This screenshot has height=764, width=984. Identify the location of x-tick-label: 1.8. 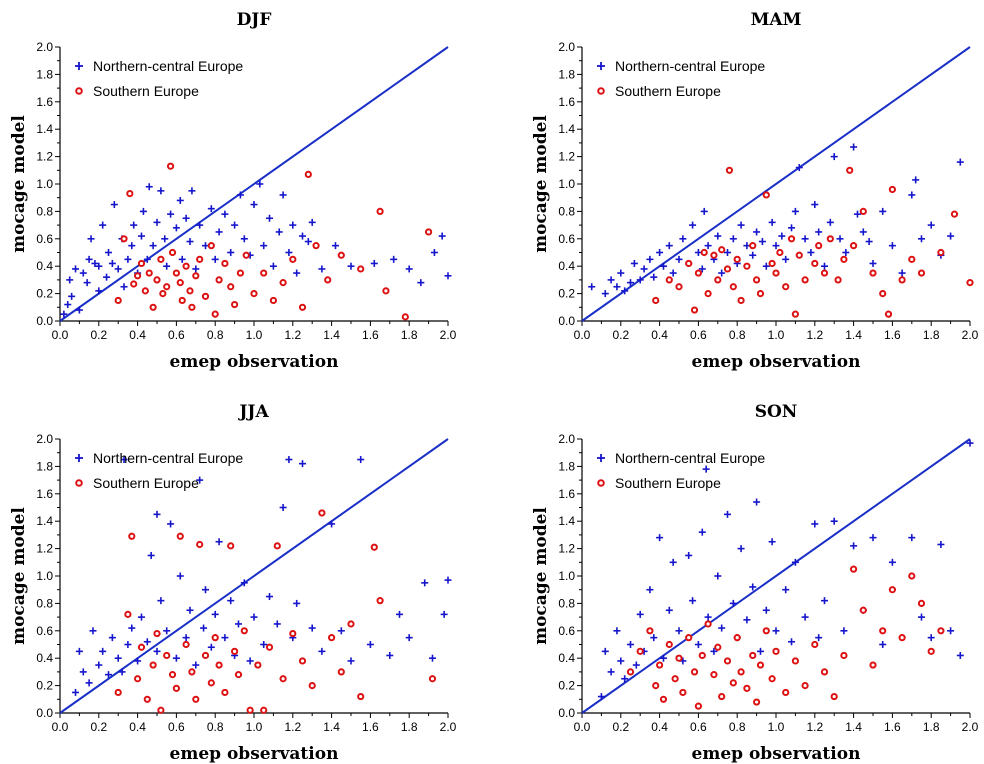
(409, 335).